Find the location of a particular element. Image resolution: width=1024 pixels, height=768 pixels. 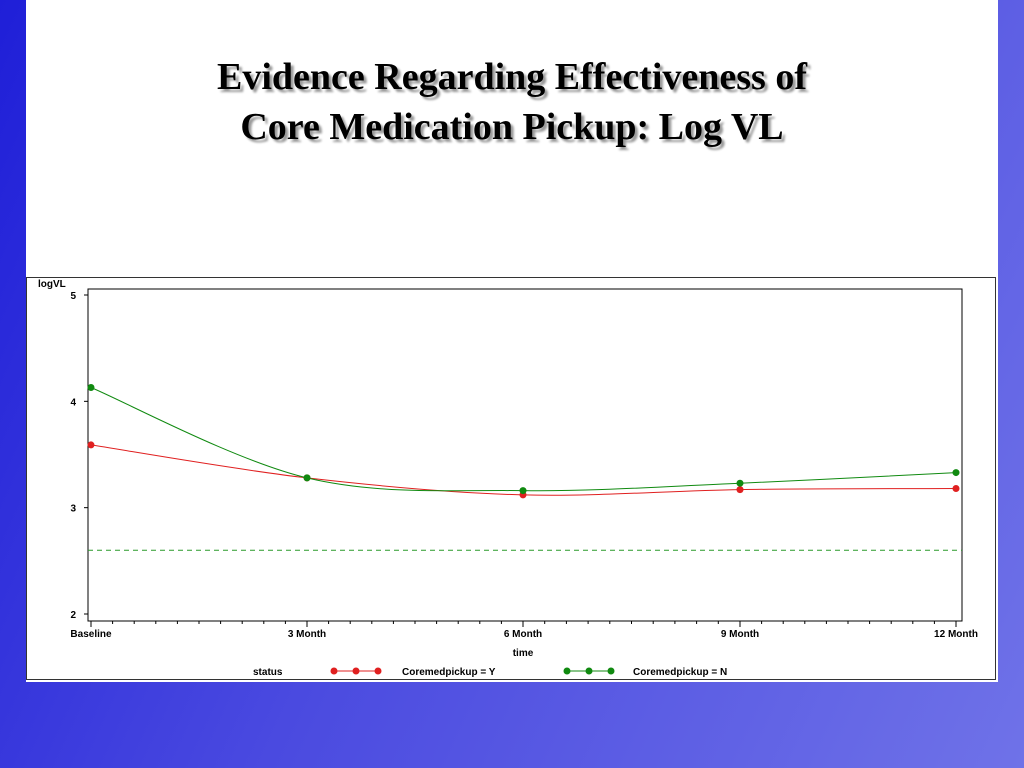

y-tick-label: 3 is located at coordinates (73, 509).